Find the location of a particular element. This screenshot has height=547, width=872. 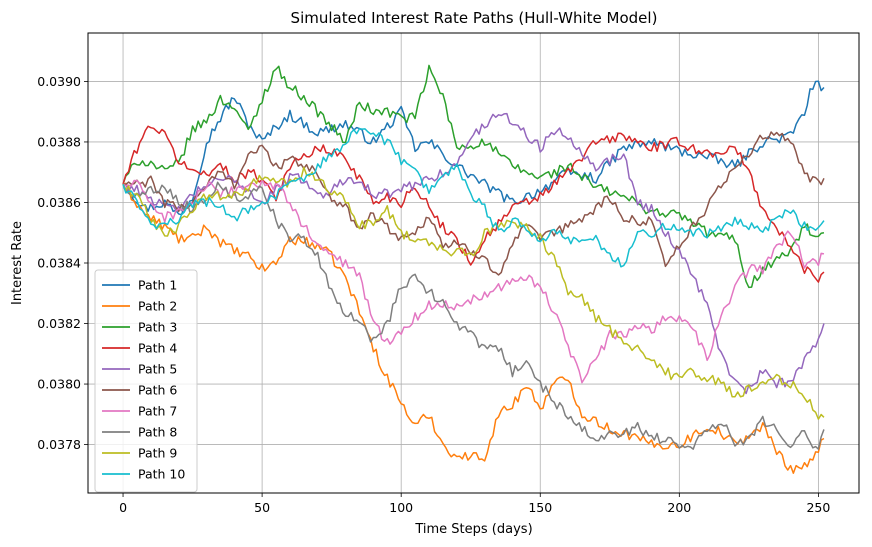

legend-label: Path 5 is located at coordinates (157, 369).